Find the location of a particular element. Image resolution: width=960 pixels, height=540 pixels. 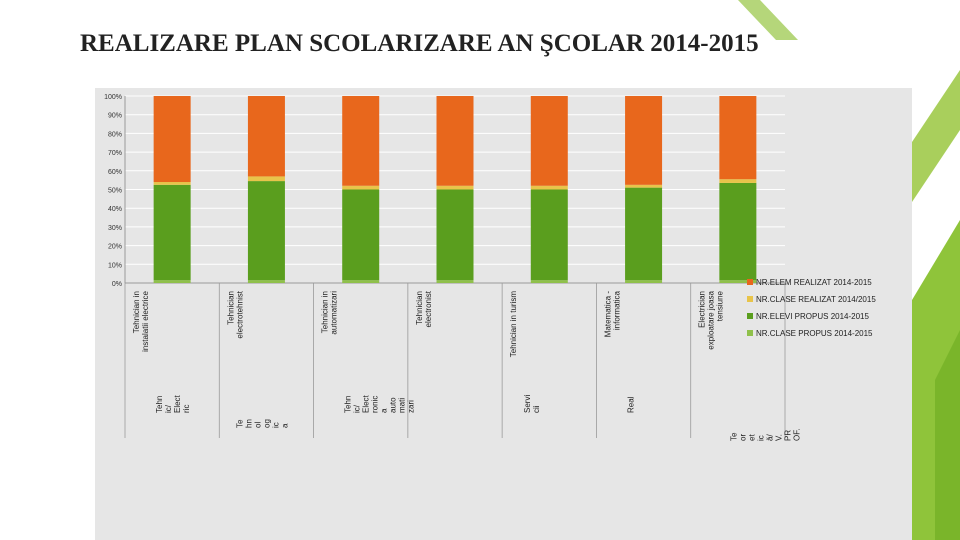

category-label: ronic is located at coordinates (375, 404).